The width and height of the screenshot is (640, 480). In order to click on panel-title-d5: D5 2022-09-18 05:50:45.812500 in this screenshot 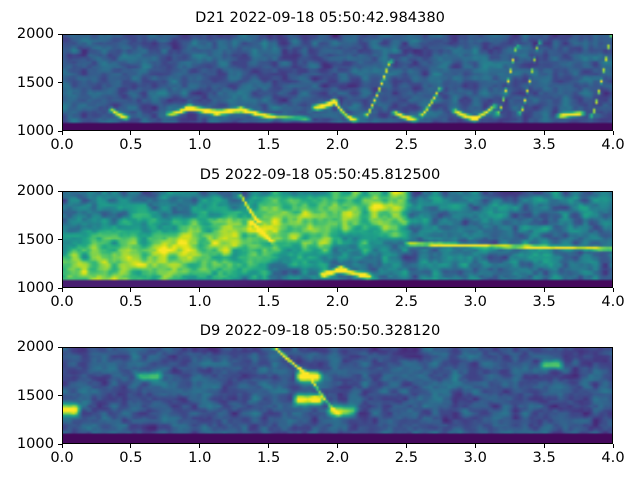, I will do `click(320, 174)`.